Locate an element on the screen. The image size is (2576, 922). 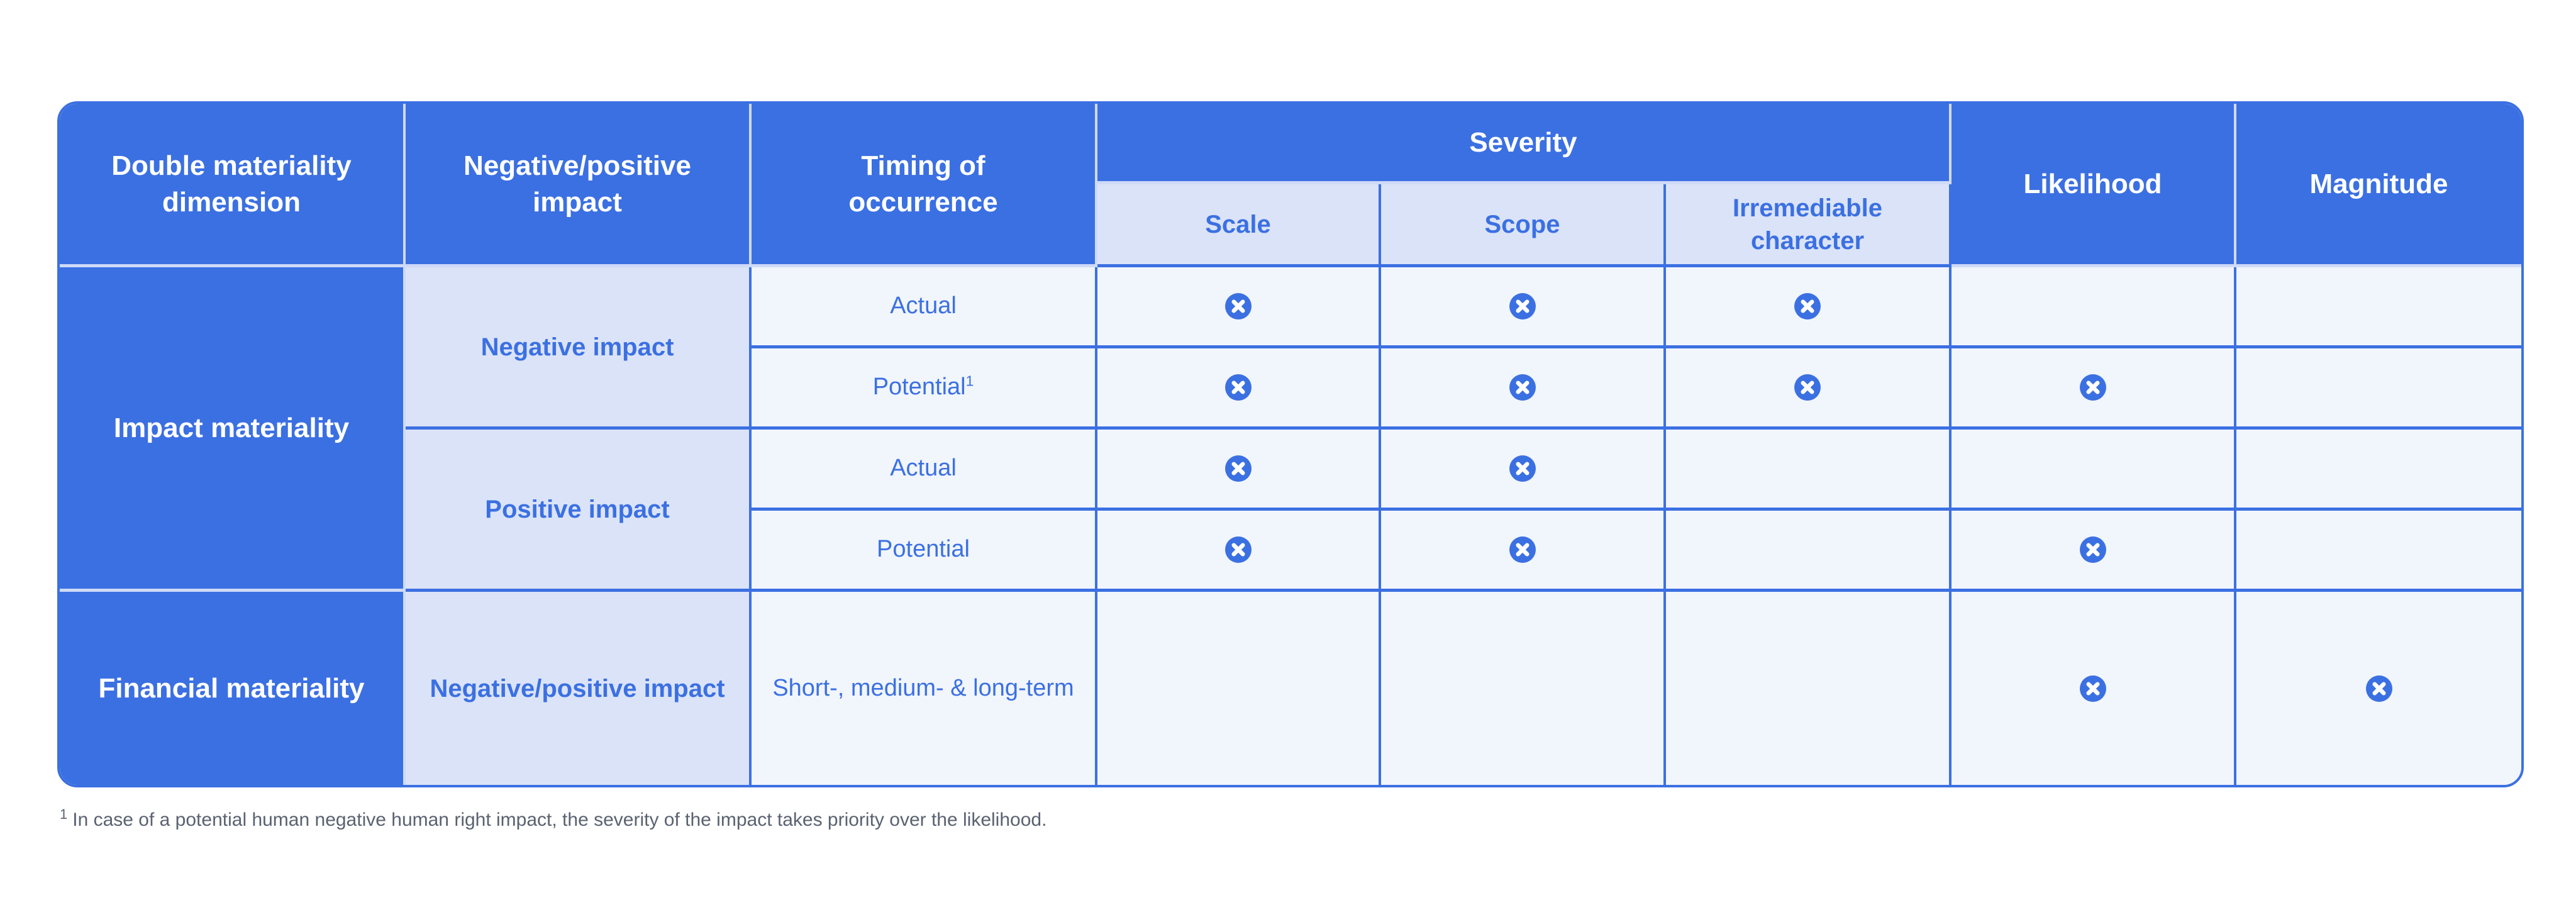
cell-financial-negative-positive-impact: Negative/positive impact is located at coordinates (579, 688).